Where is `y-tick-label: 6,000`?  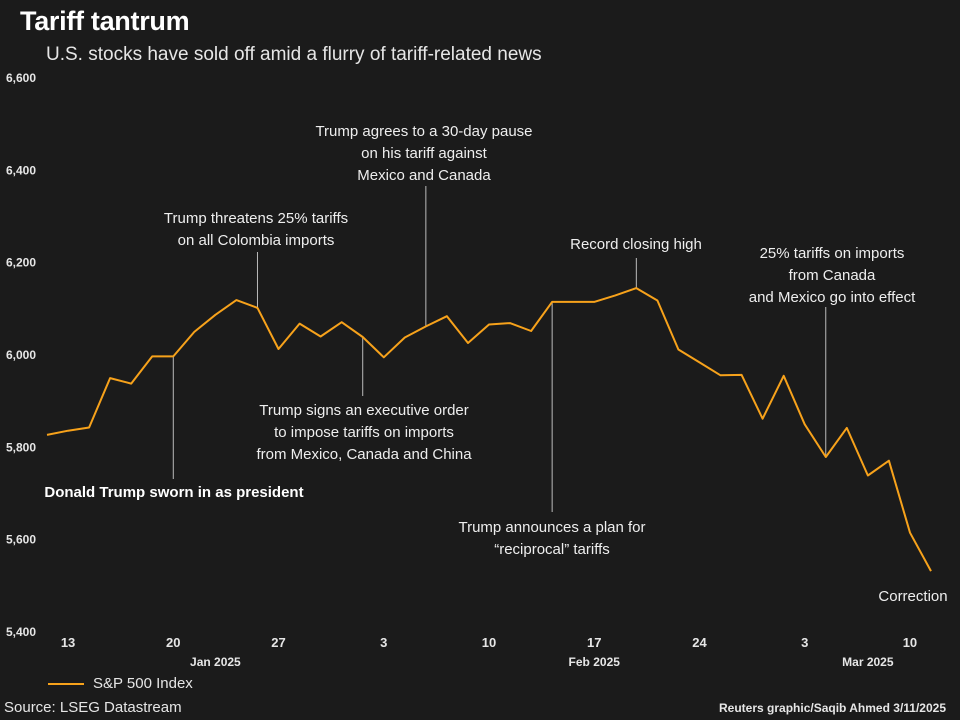 y-tick-label: 6,000 is located at coordinates (21, 355).